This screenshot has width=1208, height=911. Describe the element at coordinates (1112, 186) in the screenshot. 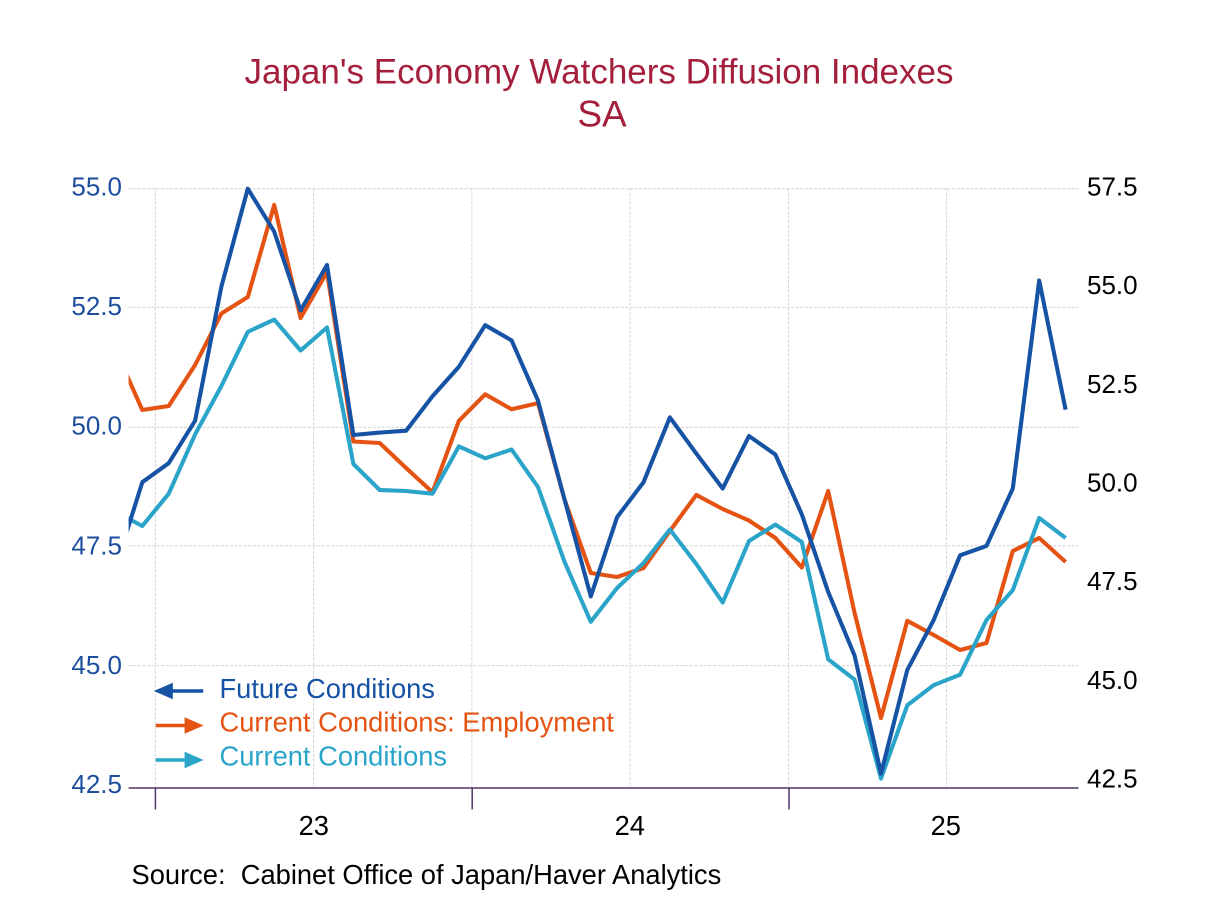

I see `svg-text: 57.5` at that location.